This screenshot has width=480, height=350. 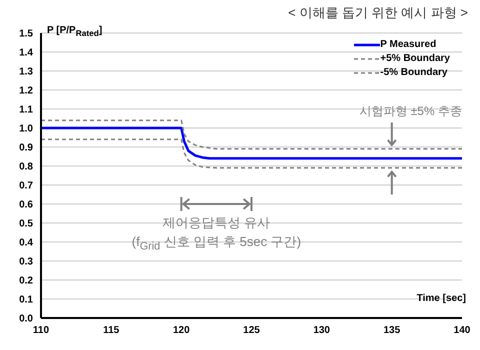 I want to click on y-tick-label: 1.0, so click(x=26, y=129).